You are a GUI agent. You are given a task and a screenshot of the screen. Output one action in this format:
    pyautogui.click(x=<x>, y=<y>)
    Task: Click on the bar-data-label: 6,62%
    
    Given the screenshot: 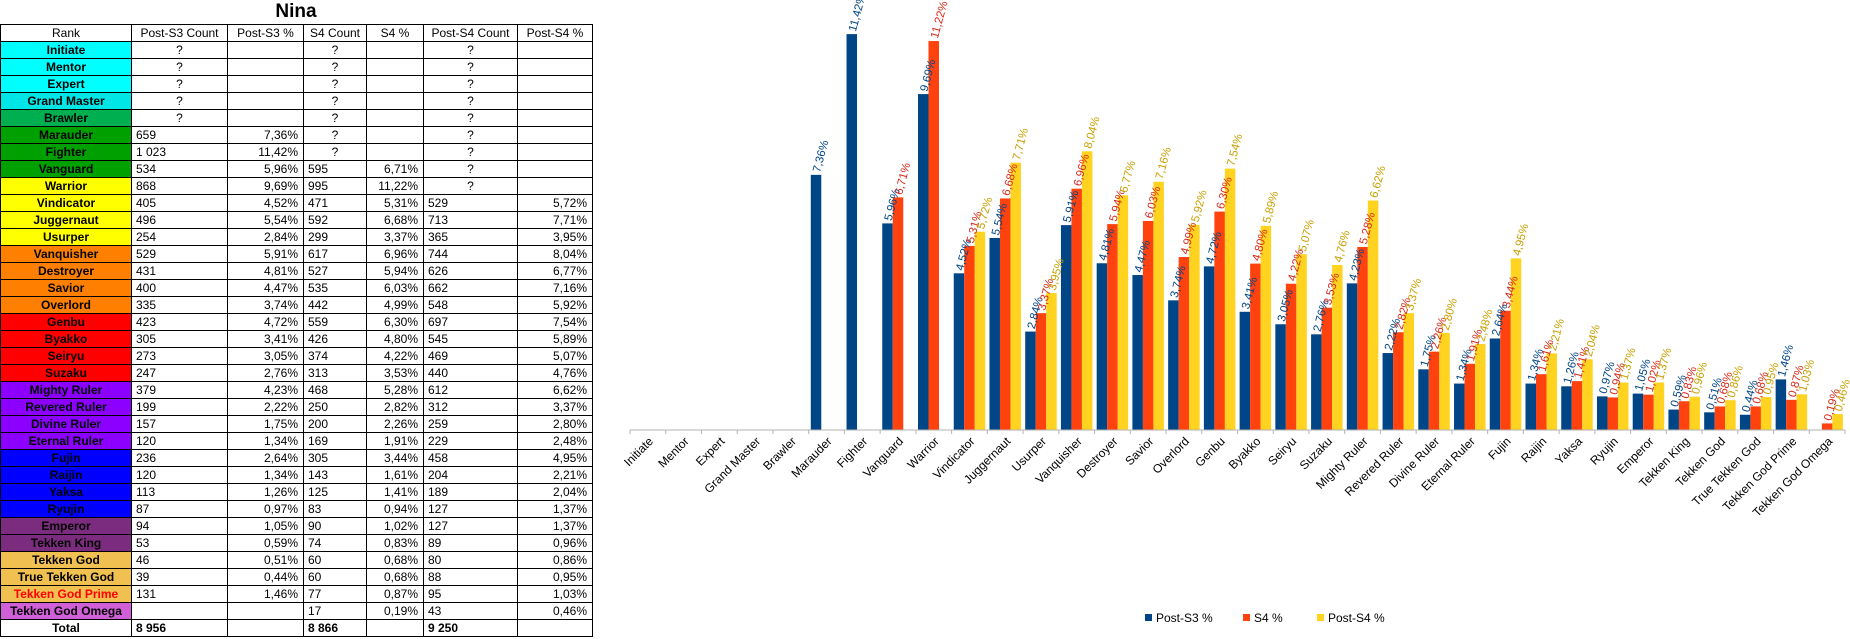 What is the action you would take?
    pyautogui.click(x=1378, y=182)
    